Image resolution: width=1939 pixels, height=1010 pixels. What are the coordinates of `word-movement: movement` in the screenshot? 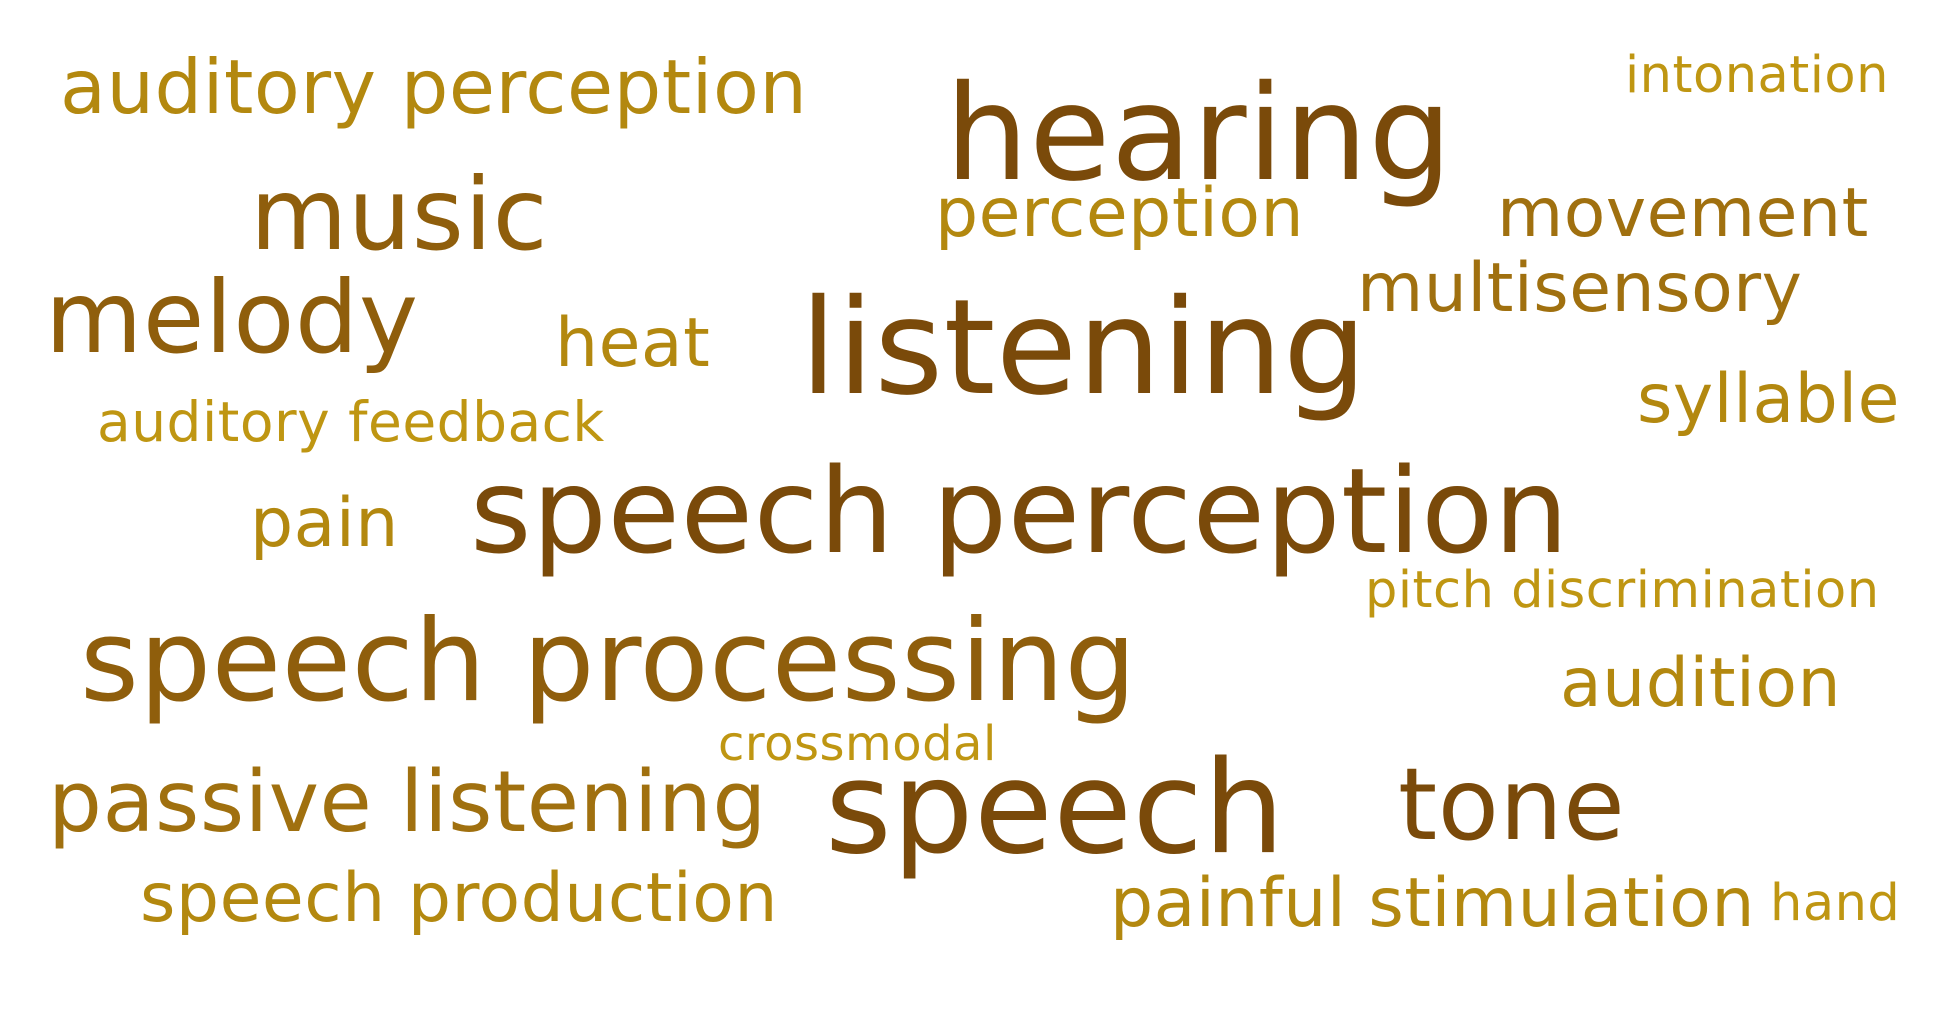 It's located at (1683, 213).